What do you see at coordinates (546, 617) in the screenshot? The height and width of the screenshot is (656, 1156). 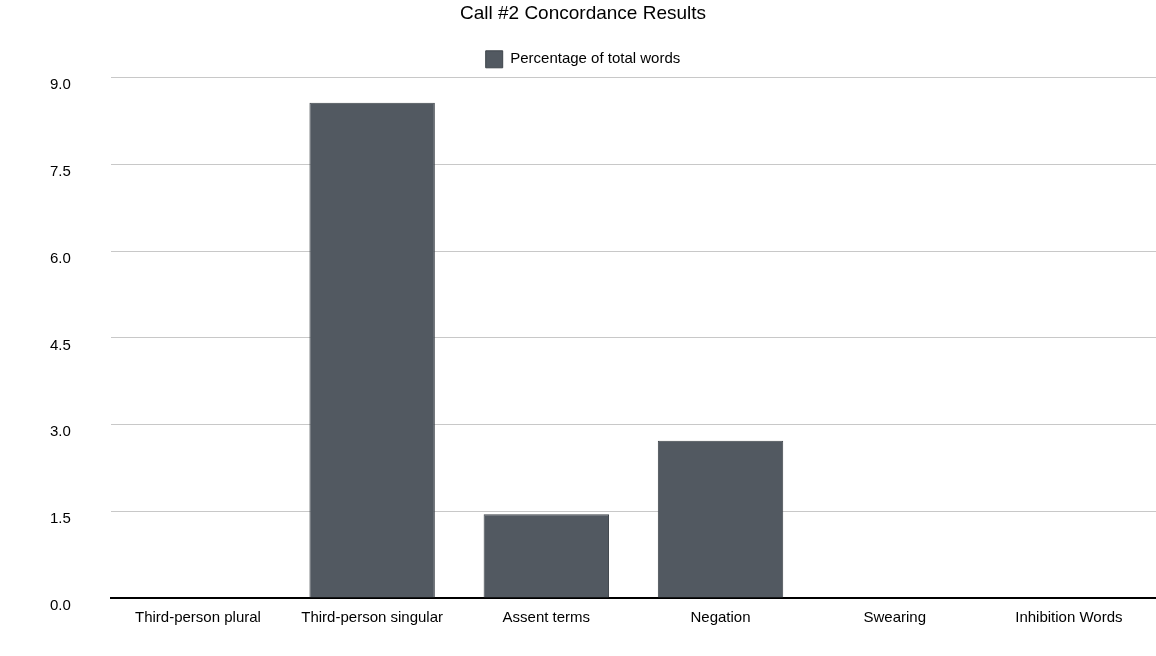 I see `x-tick-label: Assent terms` at bounding box center [546, 617].